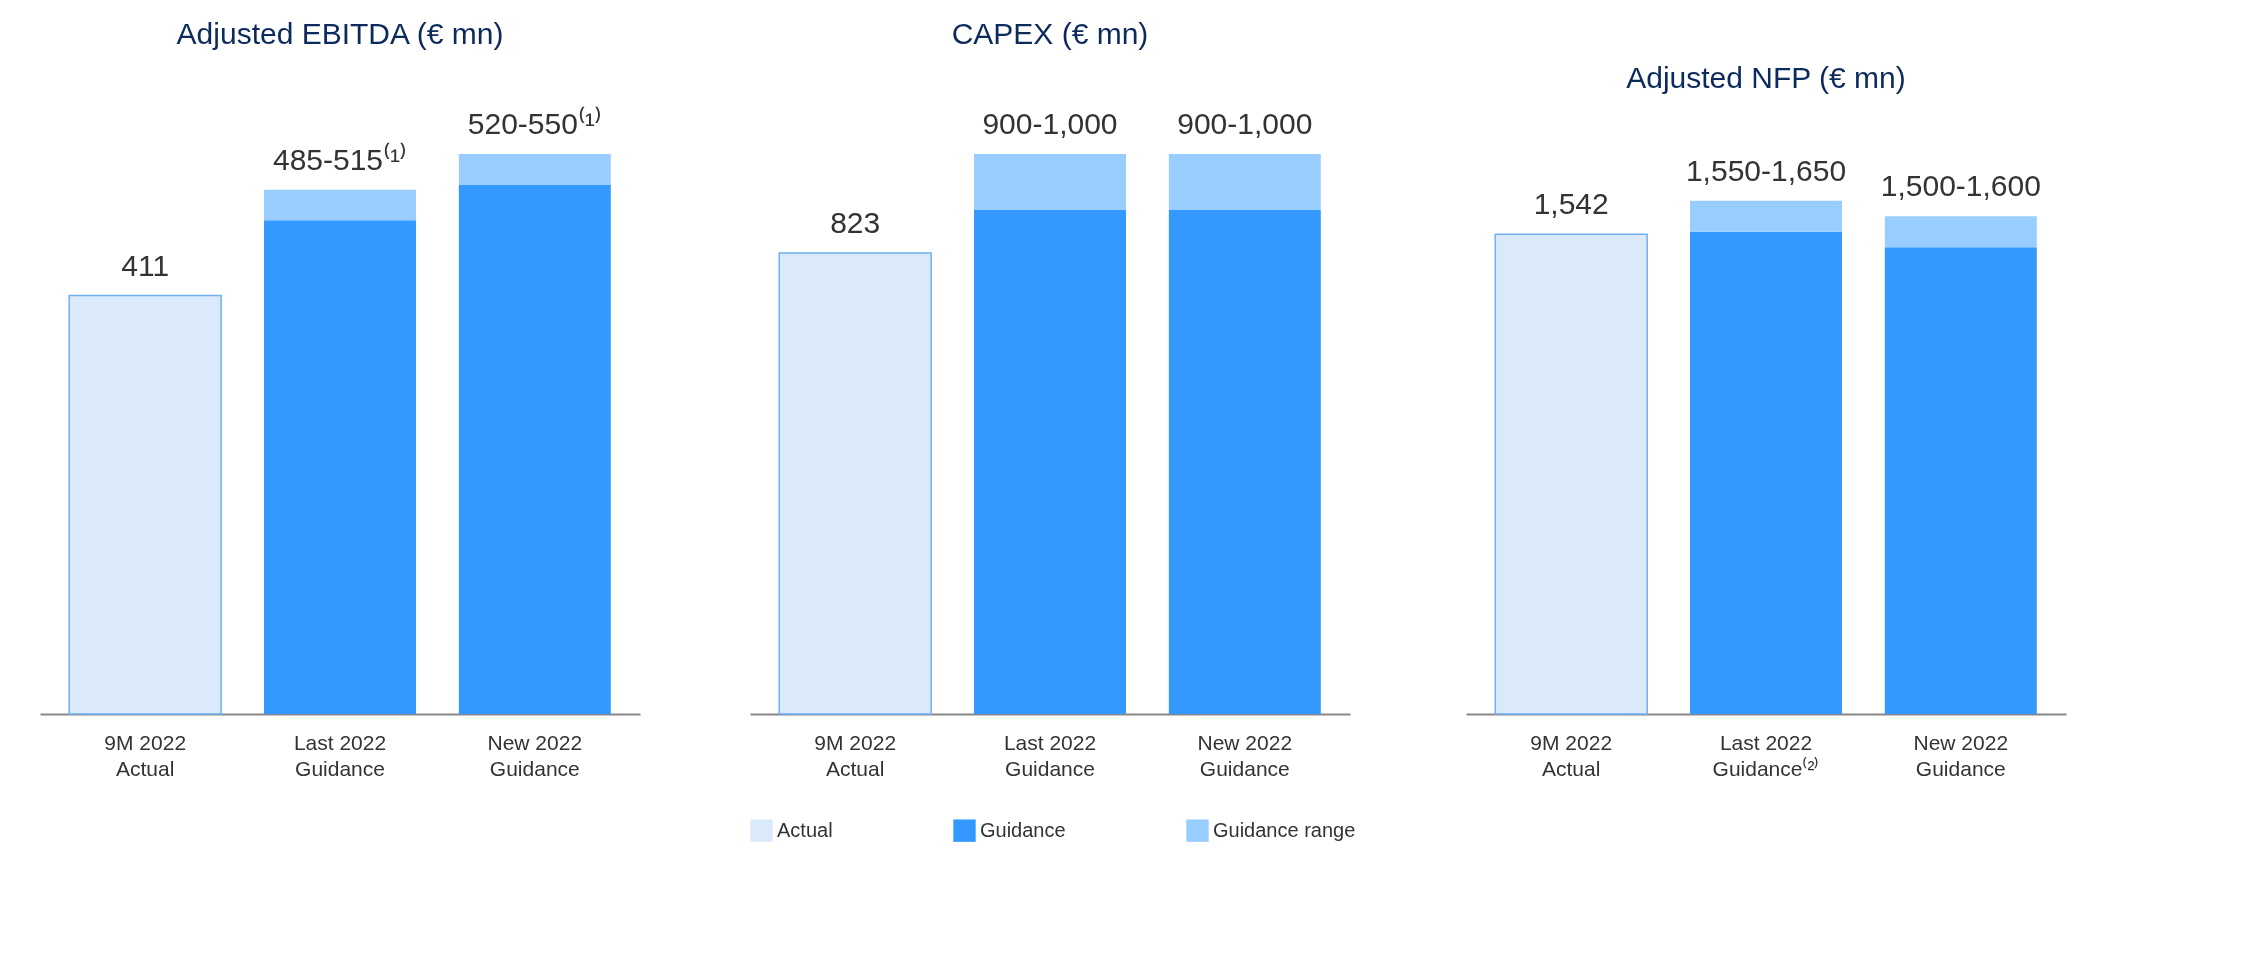  I want to click on chart-title: CAPEX (€ mn), so click(1050, 33).